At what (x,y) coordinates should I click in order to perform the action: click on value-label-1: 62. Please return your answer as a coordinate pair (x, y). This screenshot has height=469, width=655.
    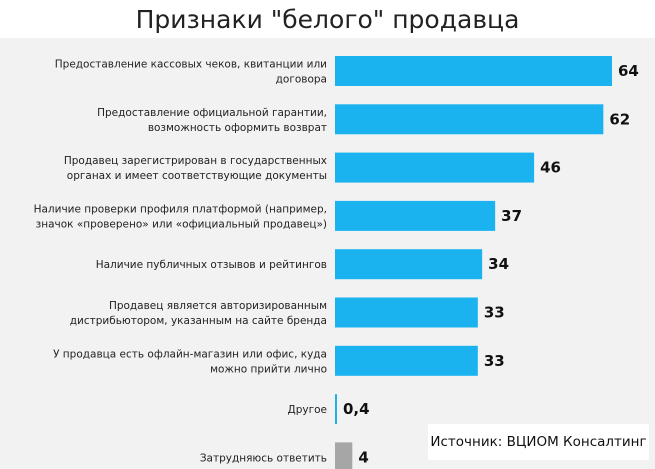
    Looking at the image, I should click on (619, 119).